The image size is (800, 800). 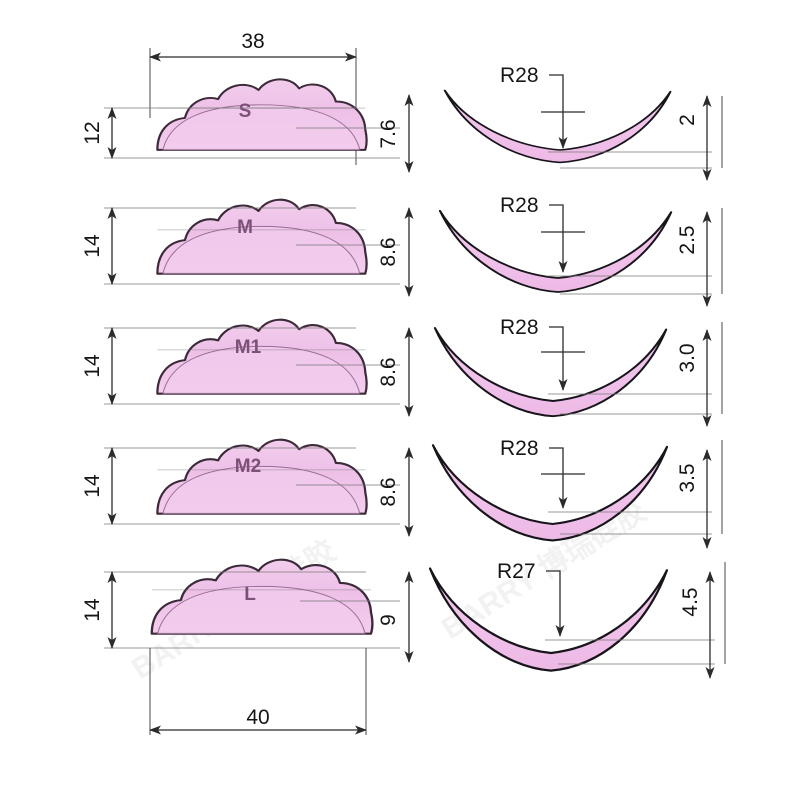 What do you see at coordinates (531, 598) in the screenshot?
I see `radius-leader: R27` at bounding box center [531, 598].